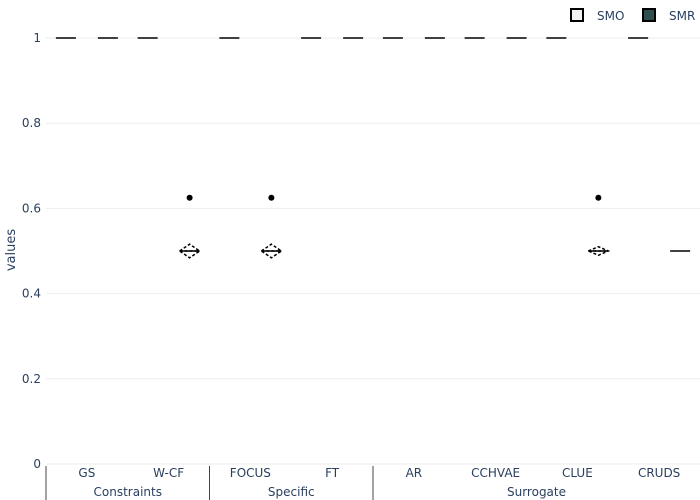 The image size is (700, 500). What do you see at coordinates (610, 16) in the screenshot?
I see `legend-label: SMO` at bounding box center [610, 16].